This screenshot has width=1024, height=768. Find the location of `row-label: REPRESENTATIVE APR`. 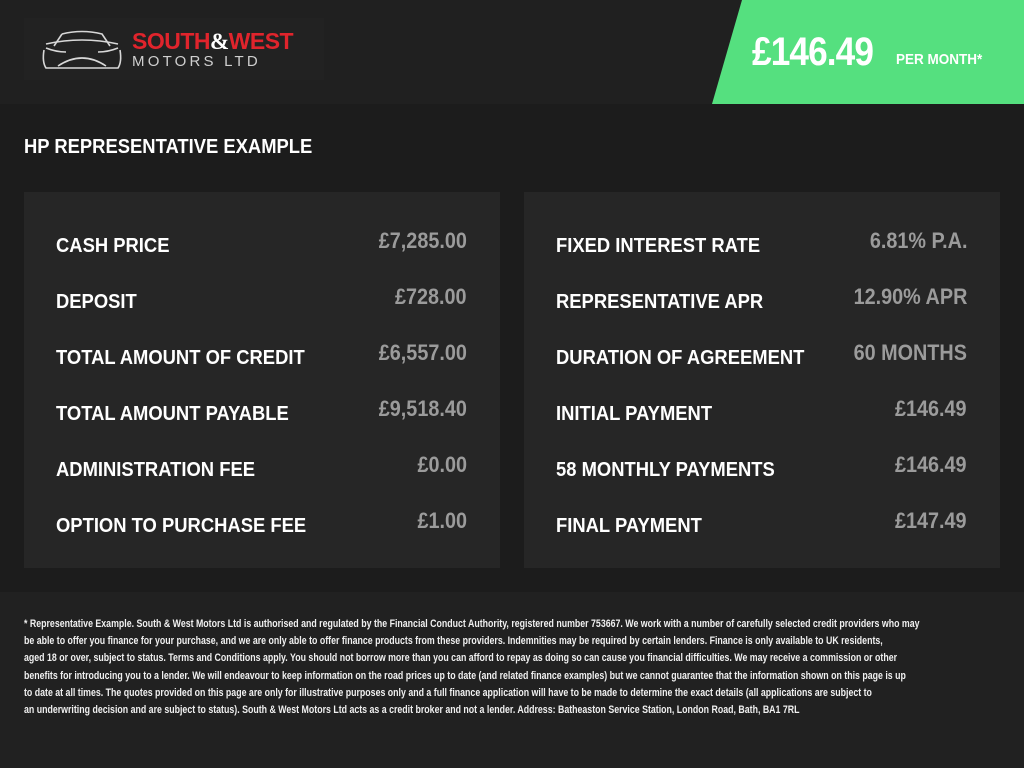

row-label: REPRESENTATIVE APR is located at coordinates (660, 301).